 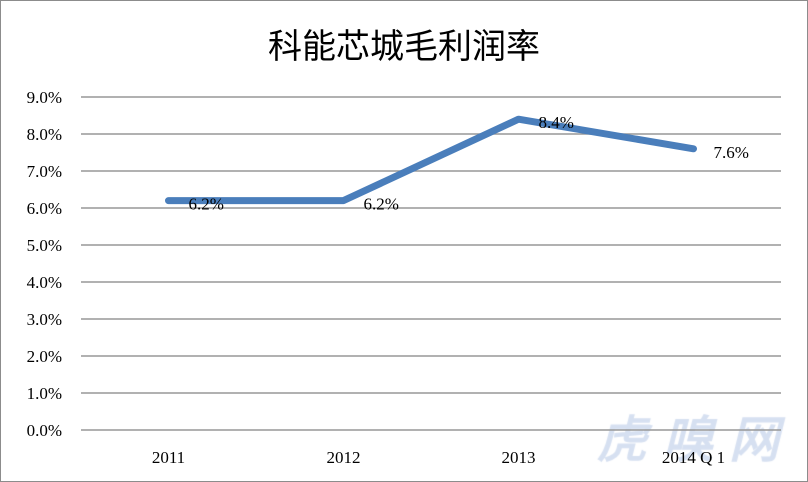 What do you see at coordinates (44, 208) in the screenshot?
I see `y-tick-label: 6.0%` at bounding box center [44, 208].